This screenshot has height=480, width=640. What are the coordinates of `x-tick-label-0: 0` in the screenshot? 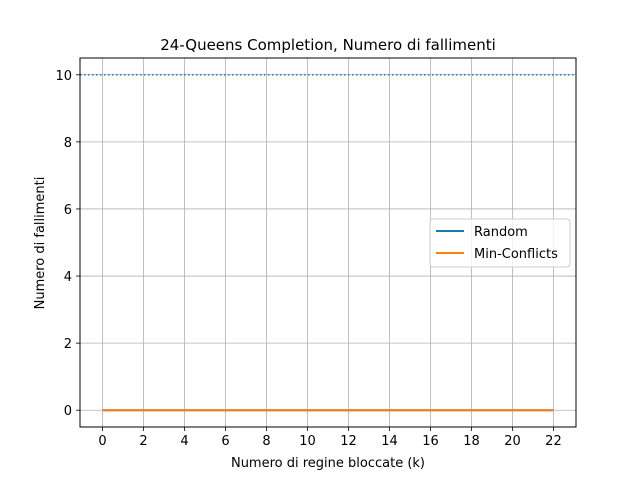 It's located at (102, 441).